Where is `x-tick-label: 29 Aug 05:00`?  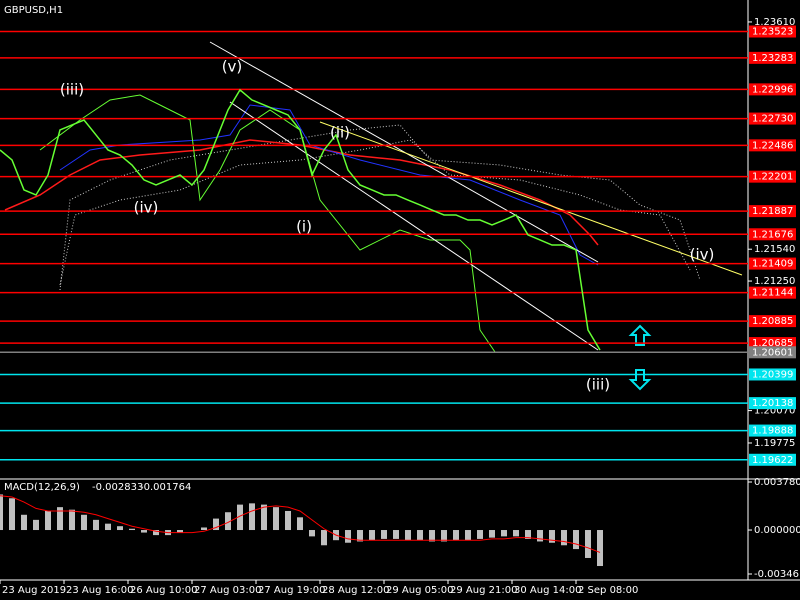 x-tick-label: 29 Aug 05:00 is located at coordinates (419, 590).